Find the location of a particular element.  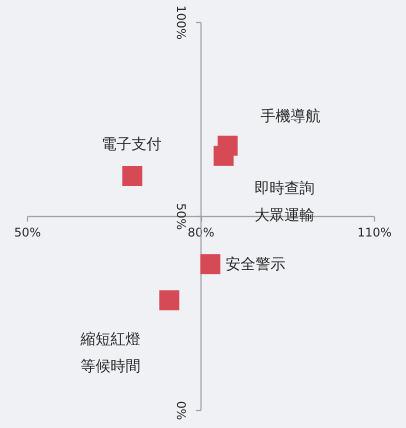

annotation: 手機導航 is located at coordinates (290, 115).